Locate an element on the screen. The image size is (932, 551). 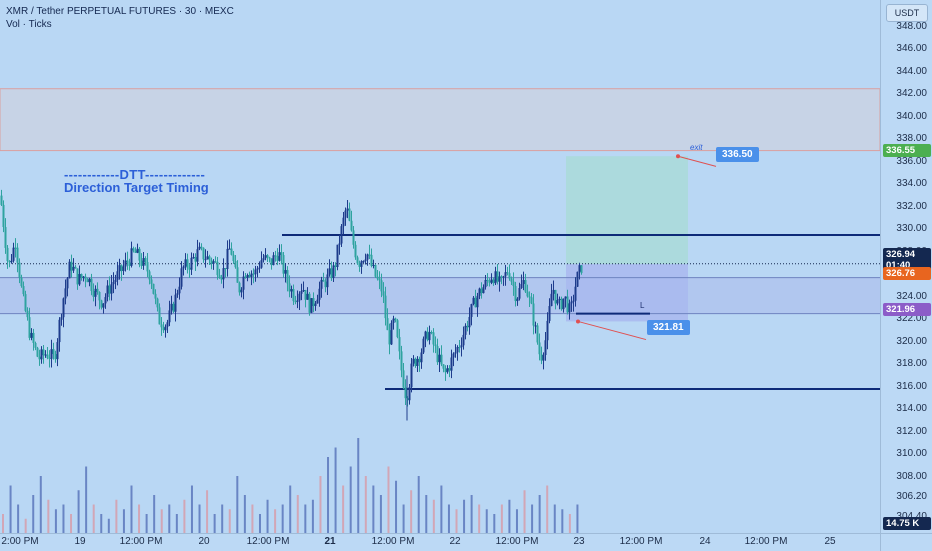
stop-zone is located at coordinates (627, 293).